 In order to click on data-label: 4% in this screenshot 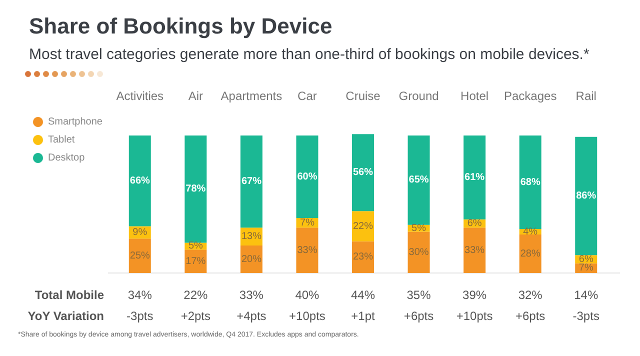, I will do `click(530, 232)`.